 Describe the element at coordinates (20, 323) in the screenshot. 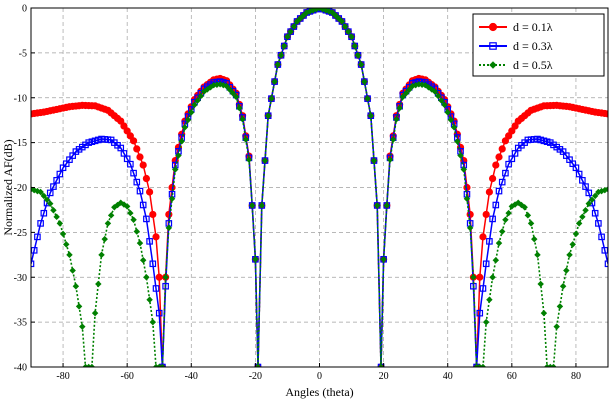

I see `y-tick-label: -35` at that location.